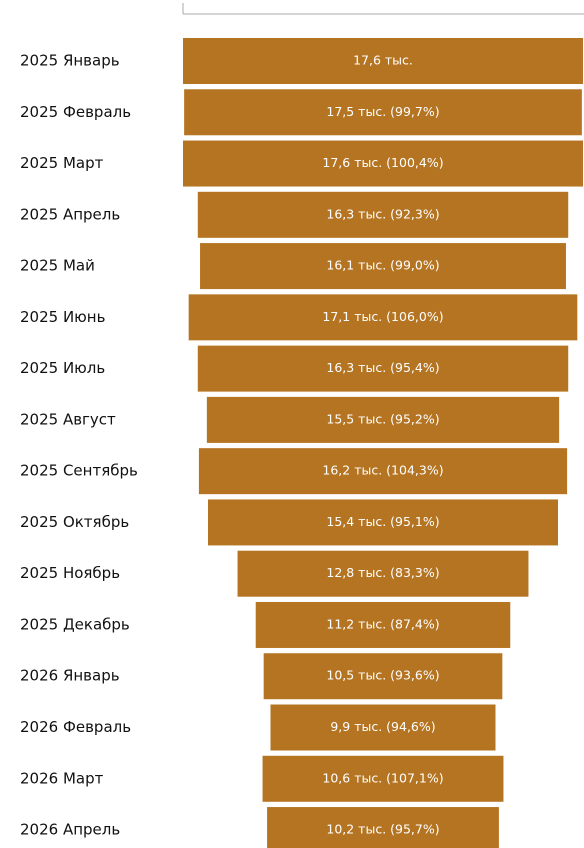  I want to click on category-label: 2025 Ноябрь, so click(70, 573).